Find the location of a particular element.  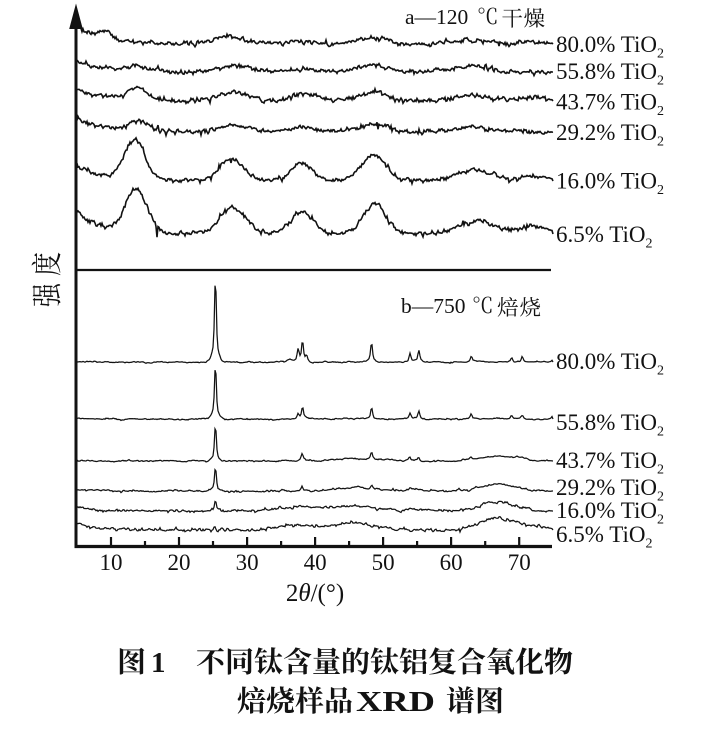

svg-text: b—750 is located at coordinates (433, 306).